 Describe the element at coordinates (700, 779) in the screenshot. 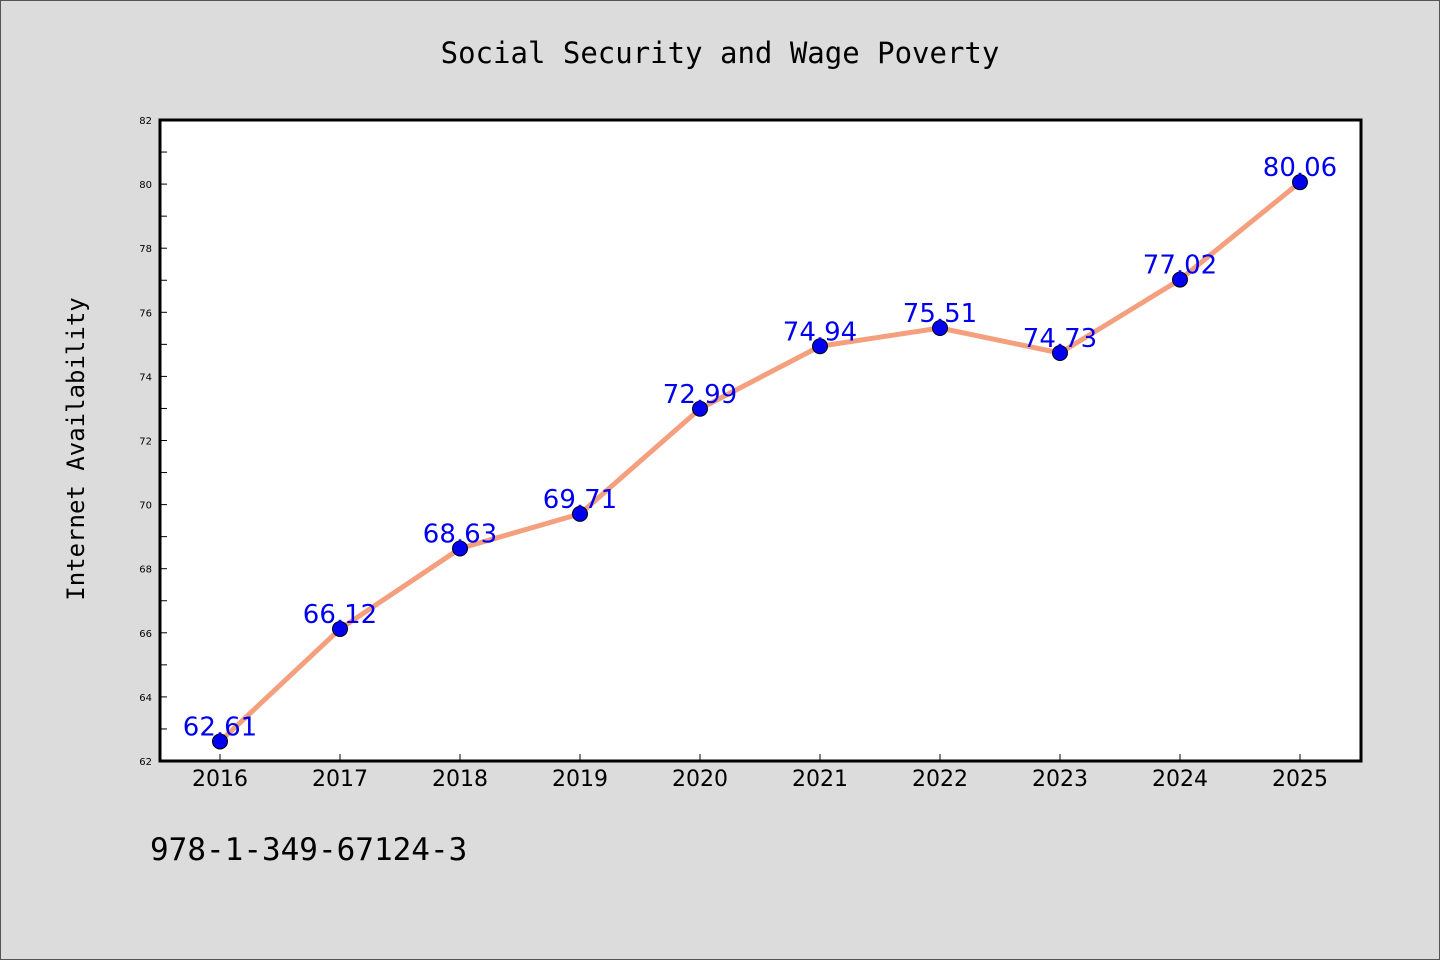

I see `x-tick-label: 2020` at that location.